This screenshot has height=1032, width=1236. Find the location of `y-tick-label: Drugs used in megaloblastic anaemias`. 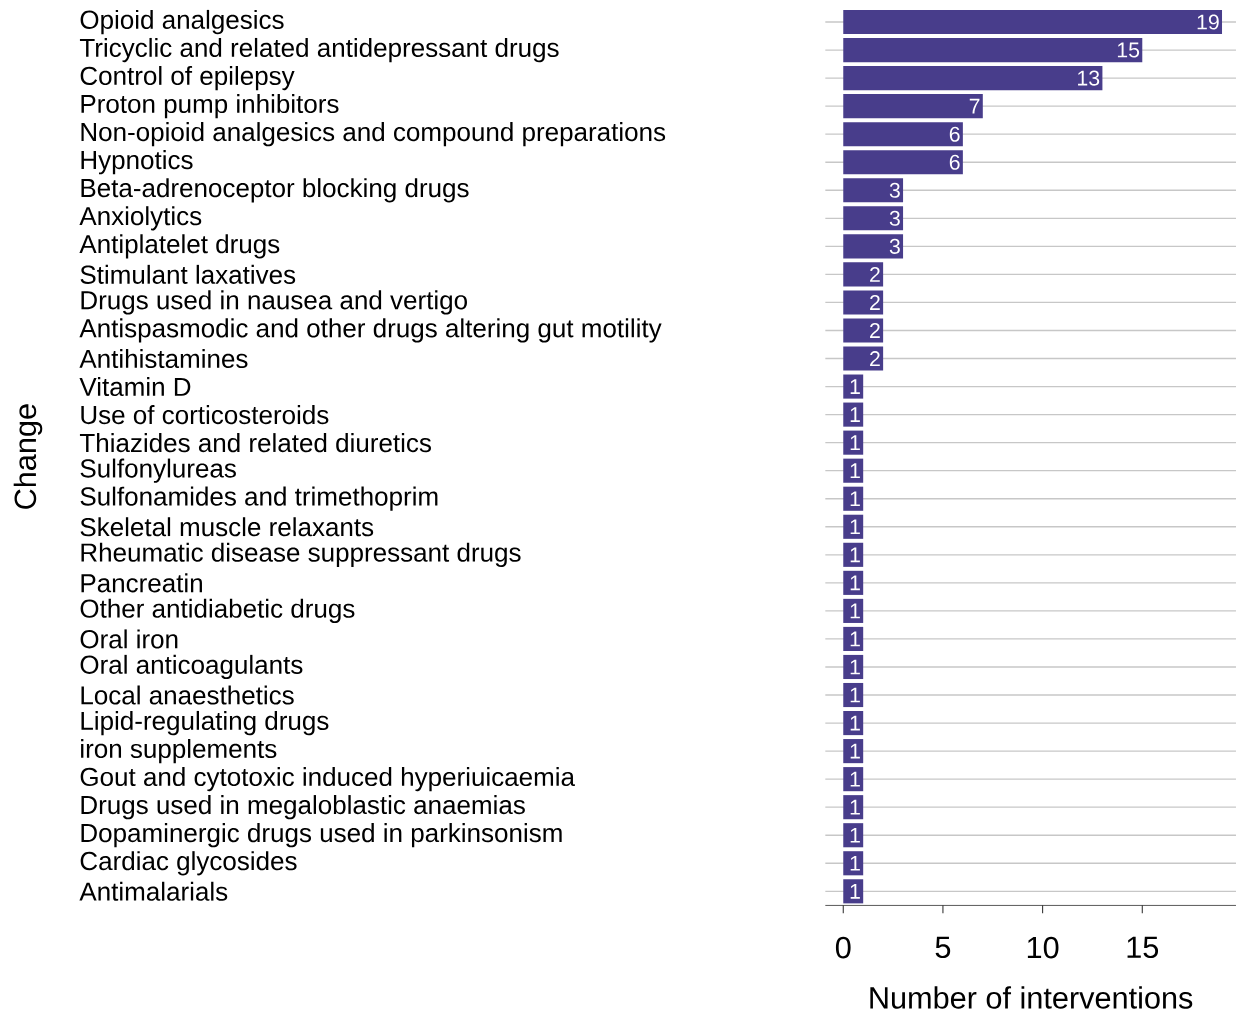

y-tick-label: Drugs used in megaloblastic anaemias is located at coordinates (303, 807).